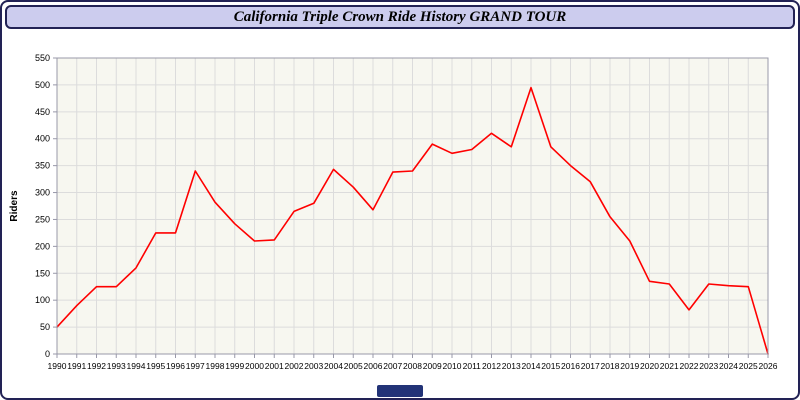  I want to click on svg-text: 1998, so click(215, 366).